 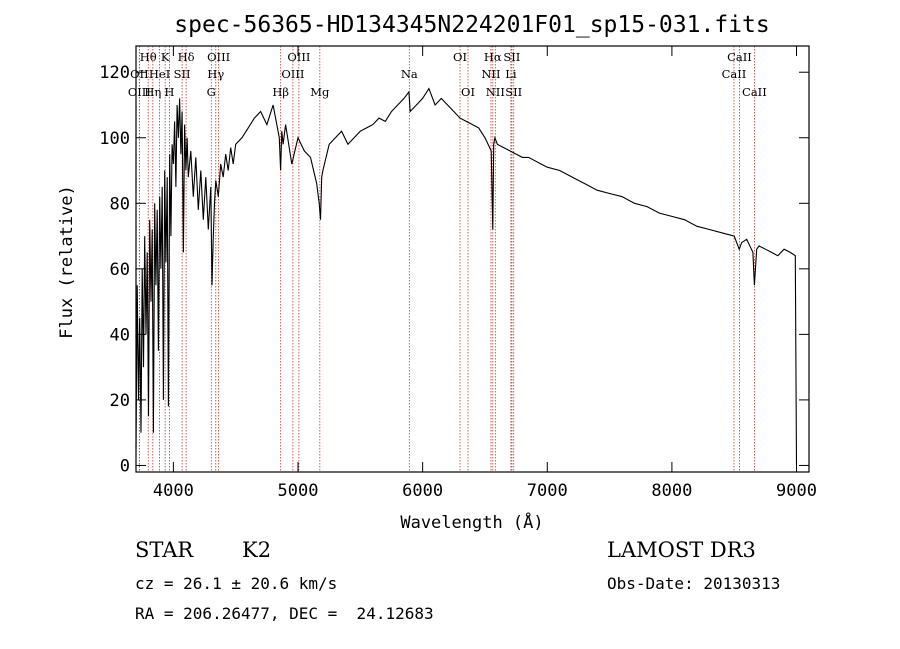 I want to click on line-label-24: SII, so click(x=513, y=92).